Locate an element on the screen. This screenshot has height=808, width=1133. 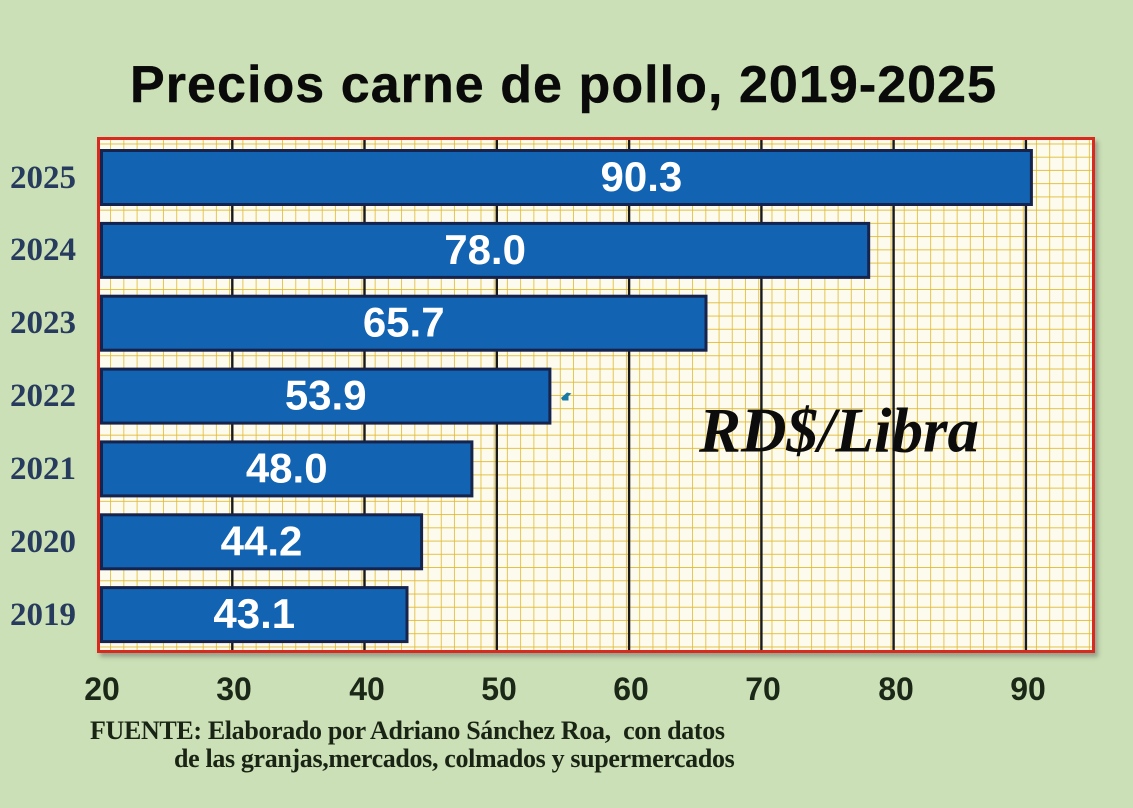
svg-text: 65.7 is located at coordinates (404, 322).